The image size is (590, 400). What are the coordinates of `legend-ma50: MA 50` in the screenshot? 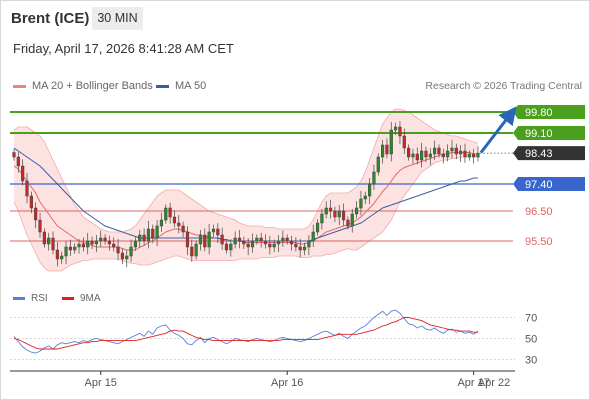 It's located at (181, 86).